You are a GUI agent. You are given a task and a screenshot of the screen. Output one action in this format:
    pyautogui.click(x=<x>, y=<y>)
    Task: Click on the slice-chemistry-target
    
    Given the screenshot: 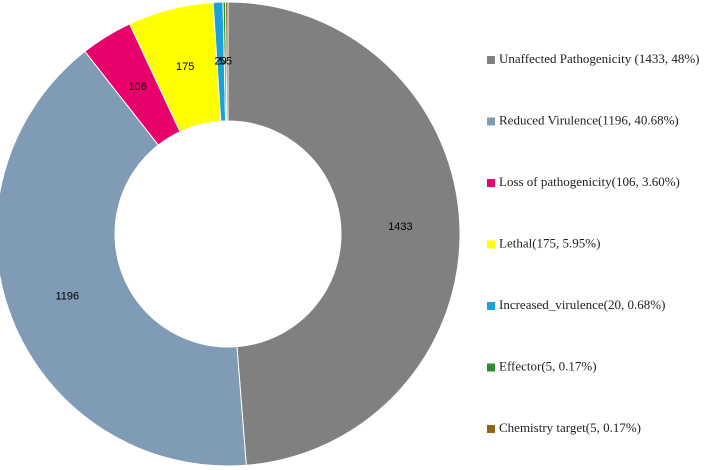 What is the action you would take?
    pyautogui.click(x=227, y=61)
    